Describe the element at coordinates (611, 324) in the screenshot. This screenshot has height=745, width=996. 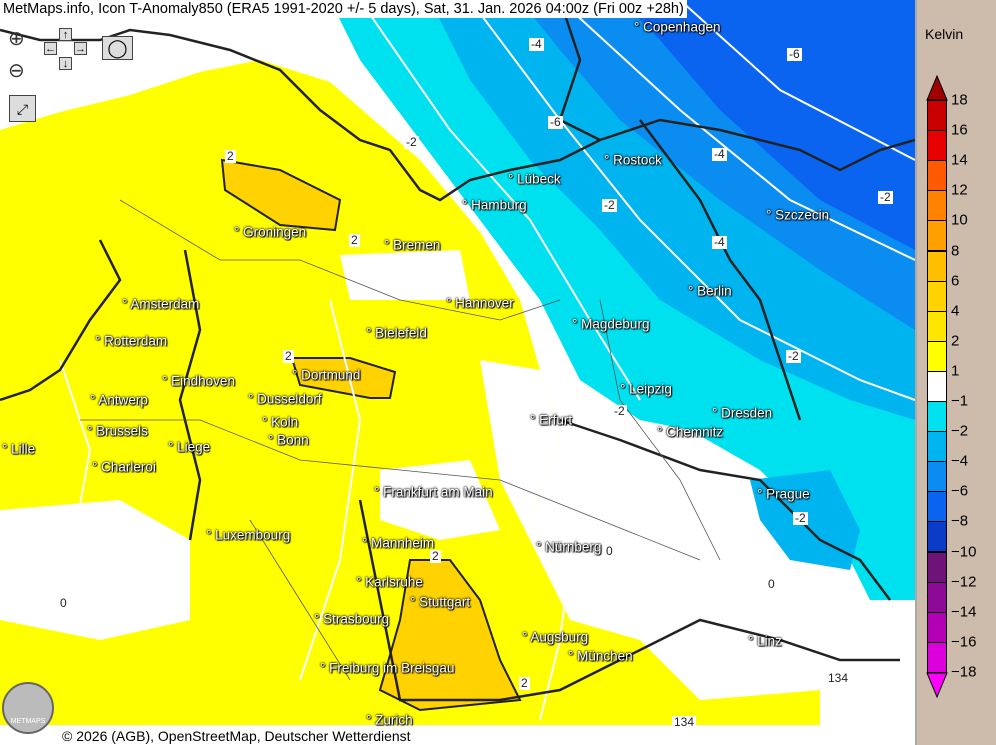
I see `city-label: ° Magdeburg` at that location.